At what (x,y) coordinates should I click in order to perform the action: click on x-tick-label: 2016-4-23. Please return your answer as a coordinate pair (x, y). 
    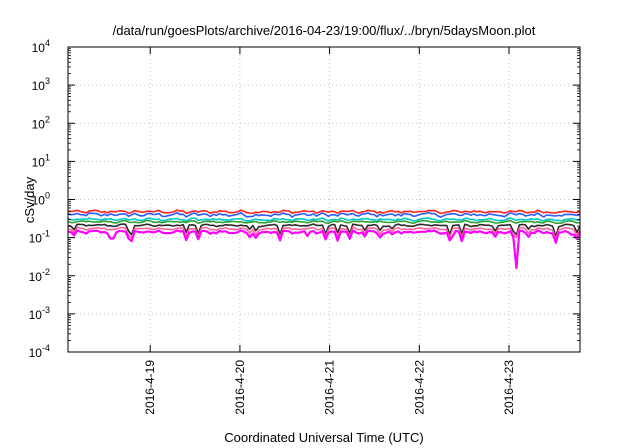
    Looking at the image, I should click on (509, 387).